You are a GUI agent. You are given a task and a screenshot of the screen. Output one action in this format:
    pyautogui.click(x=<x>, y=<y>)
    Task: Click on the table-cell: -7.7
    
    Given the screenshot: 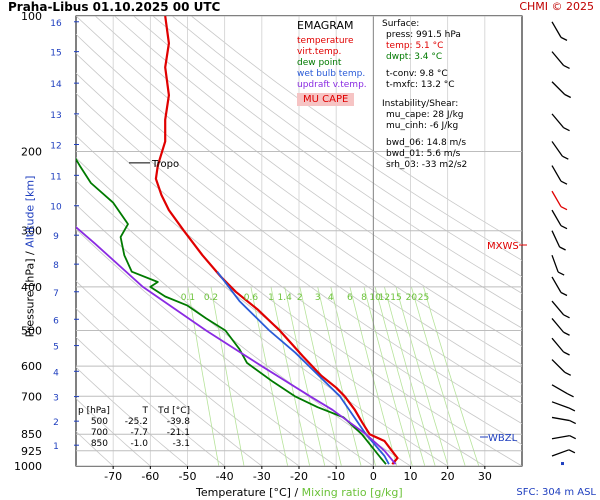 What is the action you would take?
    pyautogui.click(x=139, y=433)
    